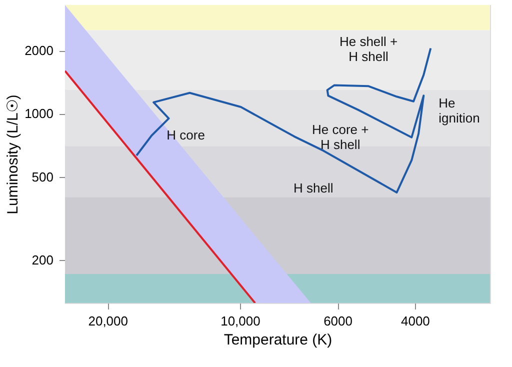  What do you see at coordinates (39, 50) in the screenshot?
I see `y-tick-label: 2000` at bounding box center [39, 50].